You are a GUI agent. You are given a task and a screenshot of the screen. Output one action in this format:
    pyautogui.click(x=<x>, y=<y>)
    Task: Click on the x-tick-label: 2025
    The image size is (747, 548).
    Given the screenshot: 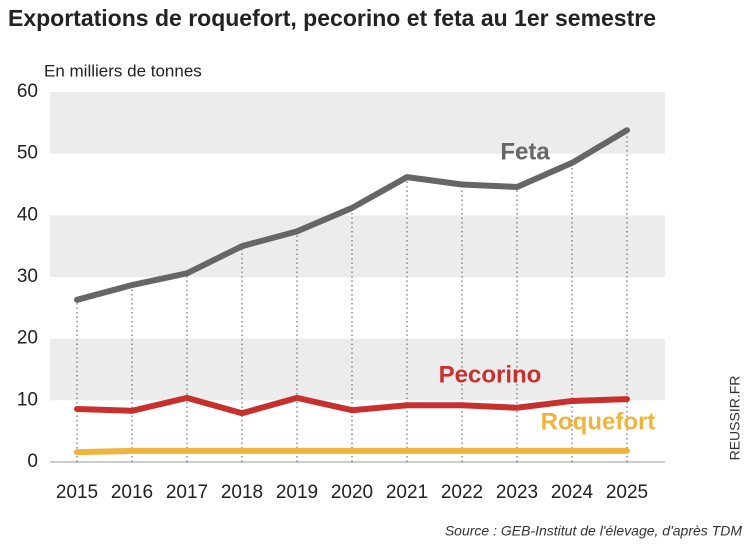 What is the action you would take?
    pyautogui.click(x=627, y=492)
    